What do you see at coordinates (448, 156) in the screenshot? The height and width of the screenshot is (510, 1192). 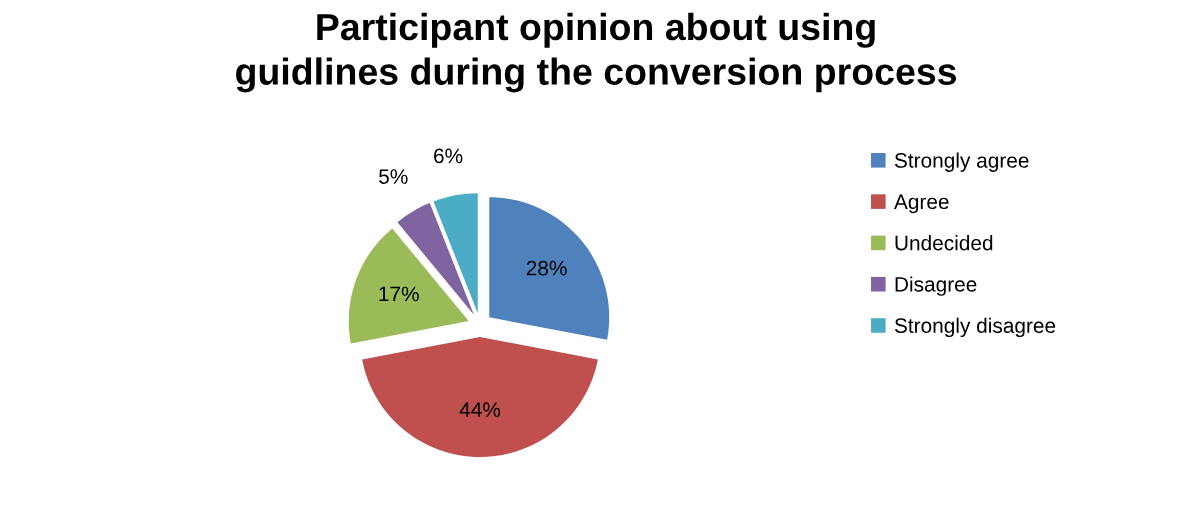 I see `data-label: 6%` at bounding box center [448, 156].